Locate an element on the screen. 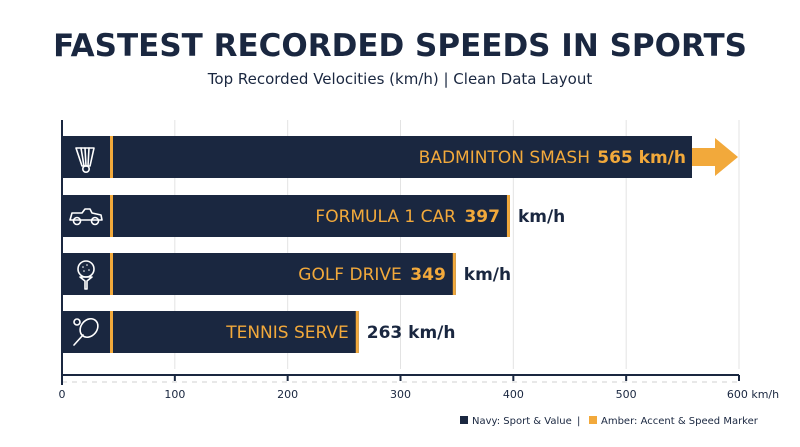 The width and height of the screenshot is (800, 447). bar-value-label: 565 km/h is located at coordinates (641, 158).